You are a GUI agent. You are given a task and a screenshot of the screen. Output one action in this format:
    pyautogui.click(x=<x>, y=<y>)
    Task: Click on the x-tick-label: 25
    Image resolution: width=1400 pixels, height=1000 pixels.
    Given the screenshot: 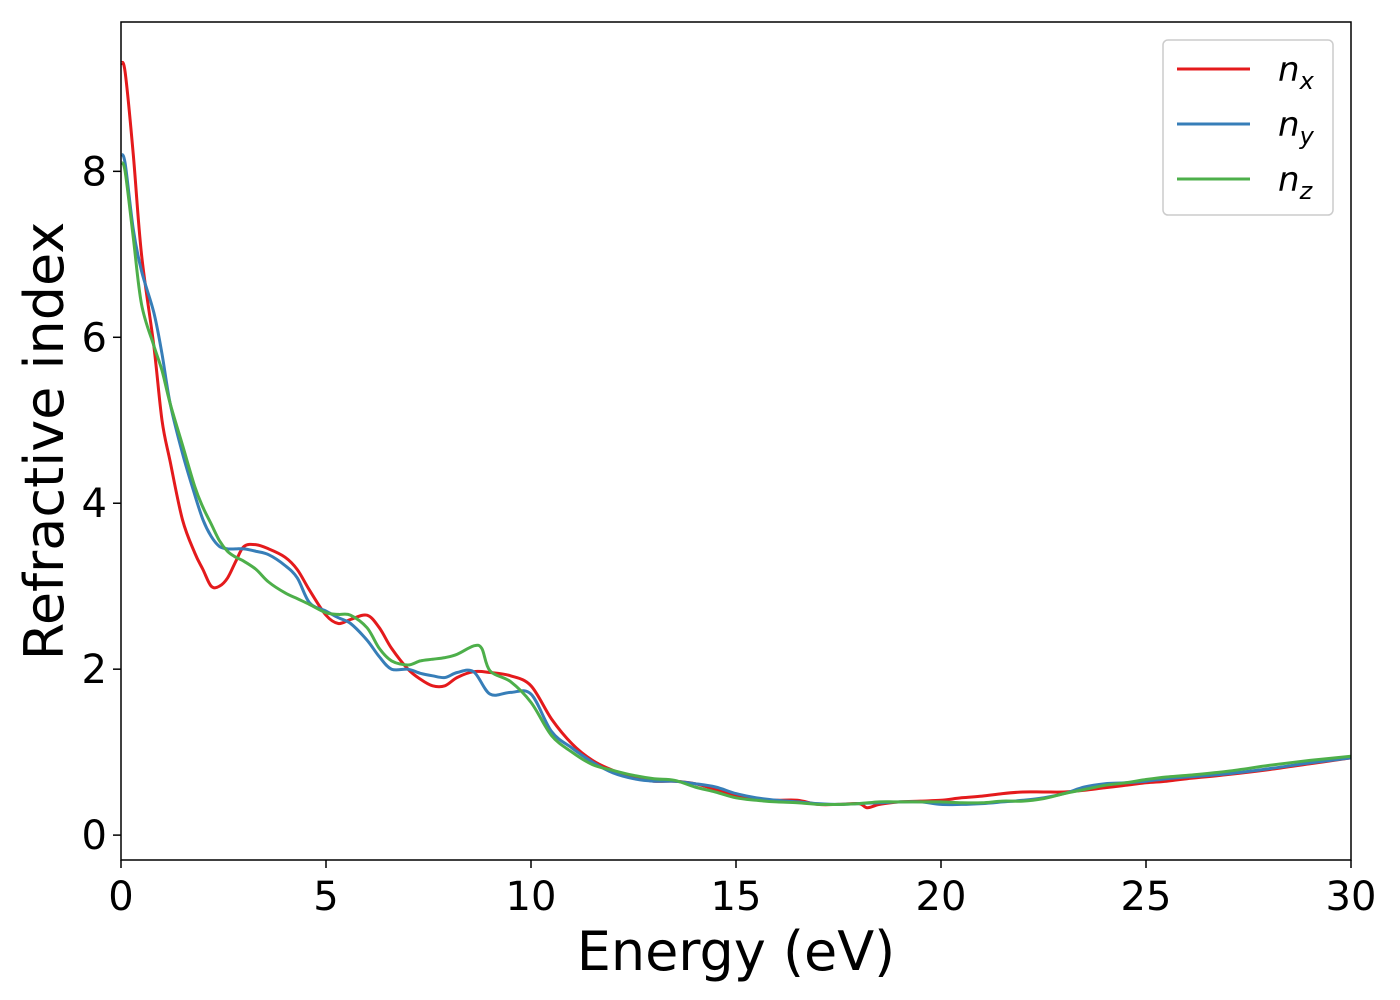 What is the action you would take?
    pyautogui.click(x=1146, y=897)
    